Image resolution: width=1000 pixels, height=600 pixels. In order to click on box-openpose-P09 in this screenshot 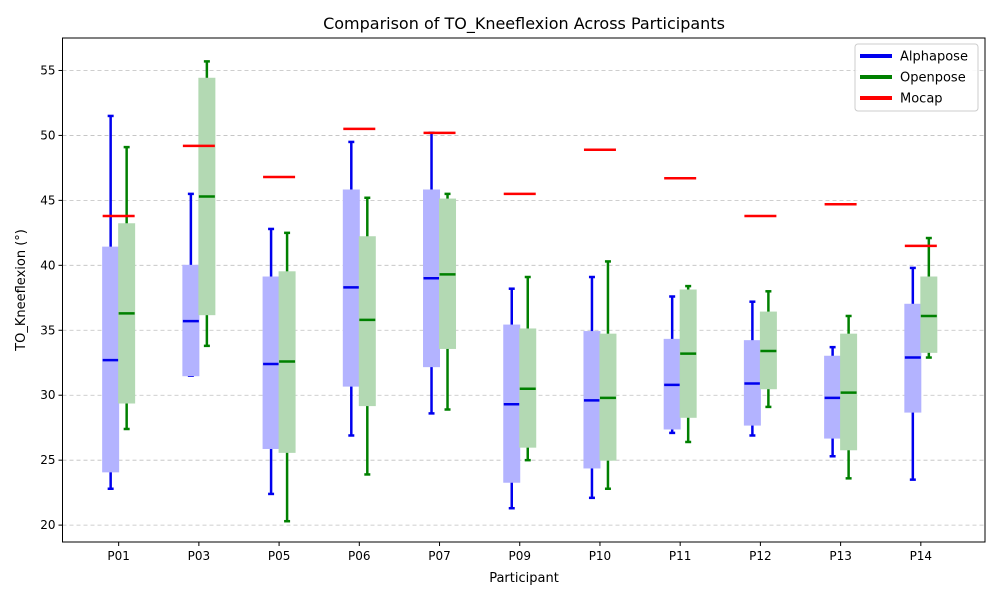, I will do `click(528, 368)`.